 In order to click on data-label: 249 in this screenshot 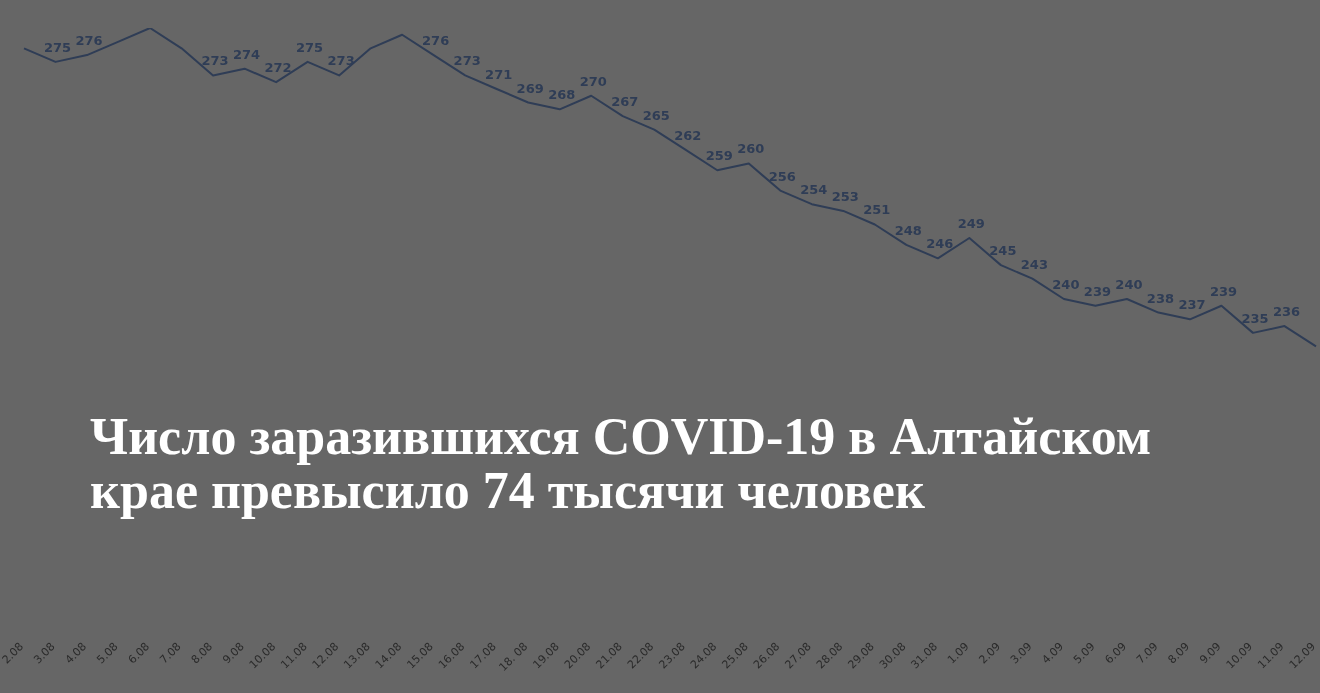, I will do `click(971, 224)`.